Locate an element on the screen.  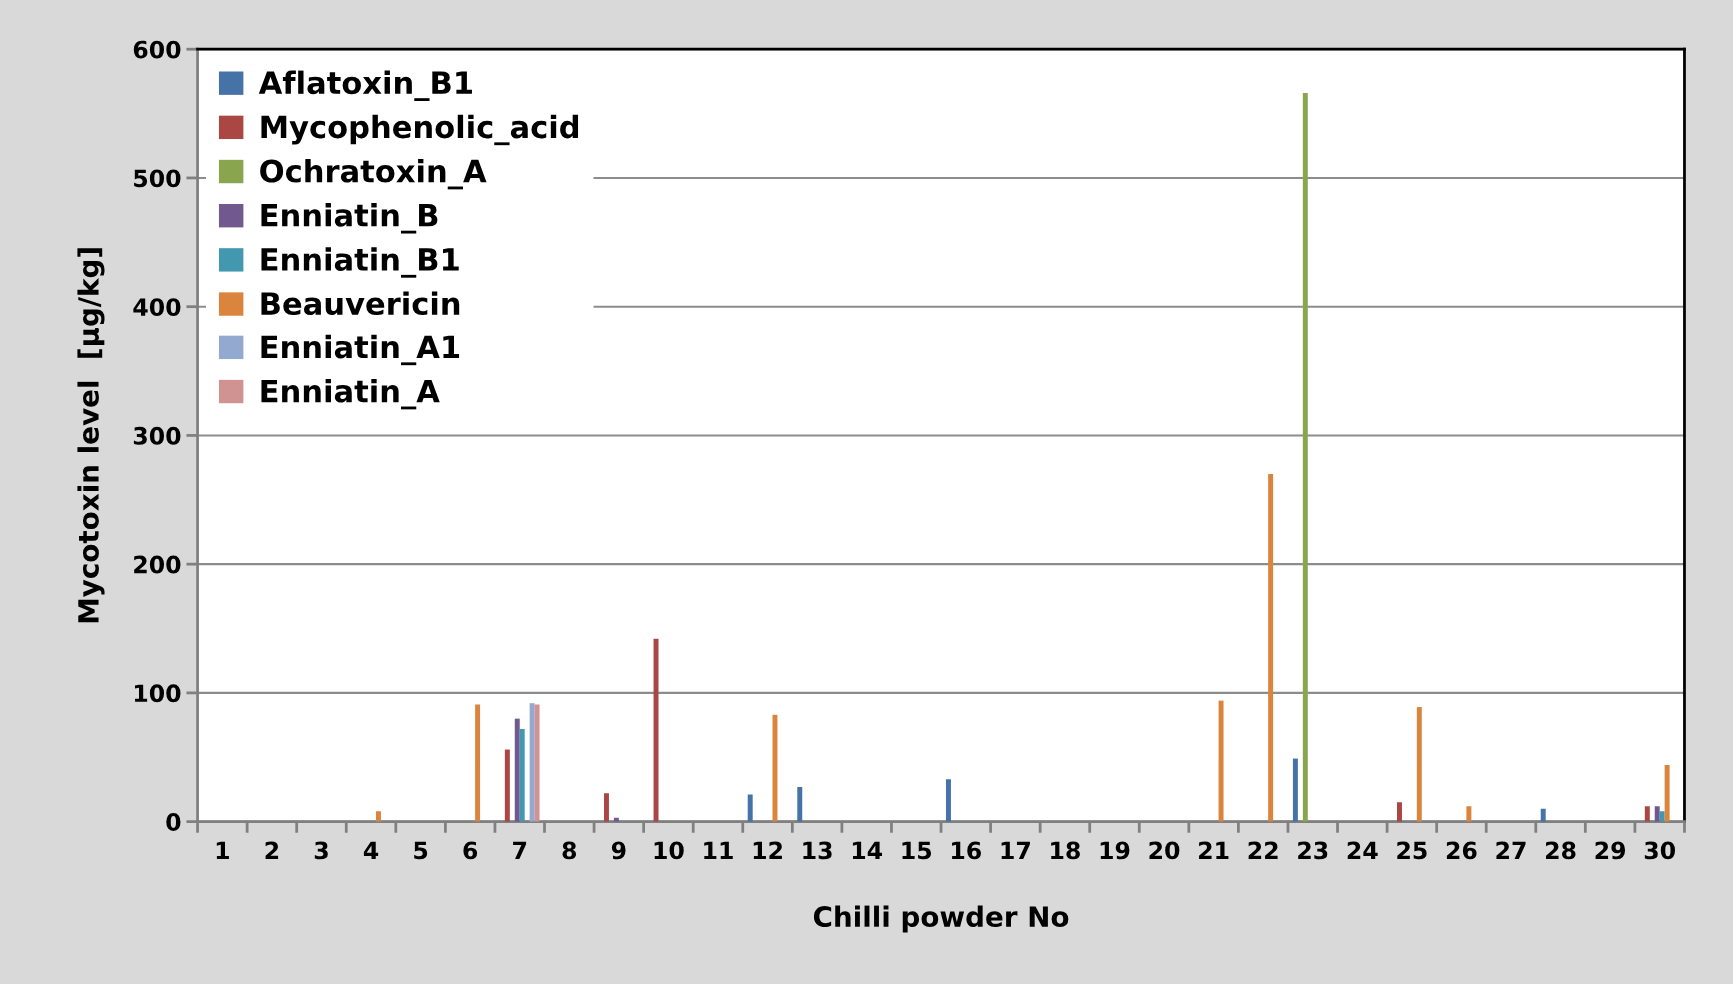
legend-label: Enniatin_B1 is located at coordinates (360, 262).